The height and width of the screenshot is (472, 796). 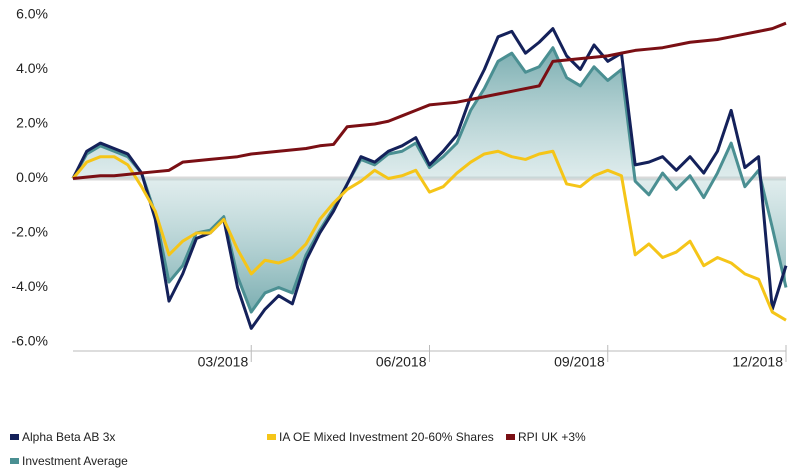 What do you see at coordinates (29, 286) in the screenshot?
I see `y-tick-label: -4.0%` at bounding box center [29, 286].